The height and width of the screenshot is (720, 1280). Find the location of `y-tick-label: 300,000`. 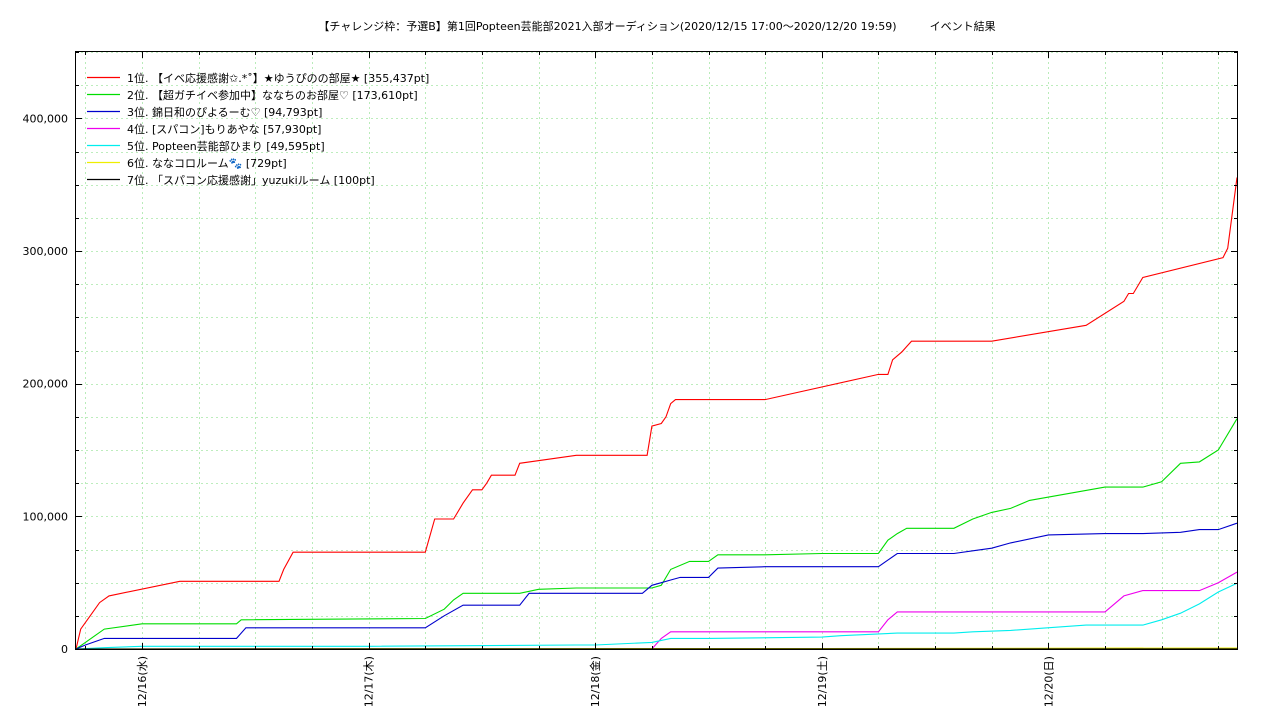

y-tick-label: 300,000 is located at coordinates (46, 251).